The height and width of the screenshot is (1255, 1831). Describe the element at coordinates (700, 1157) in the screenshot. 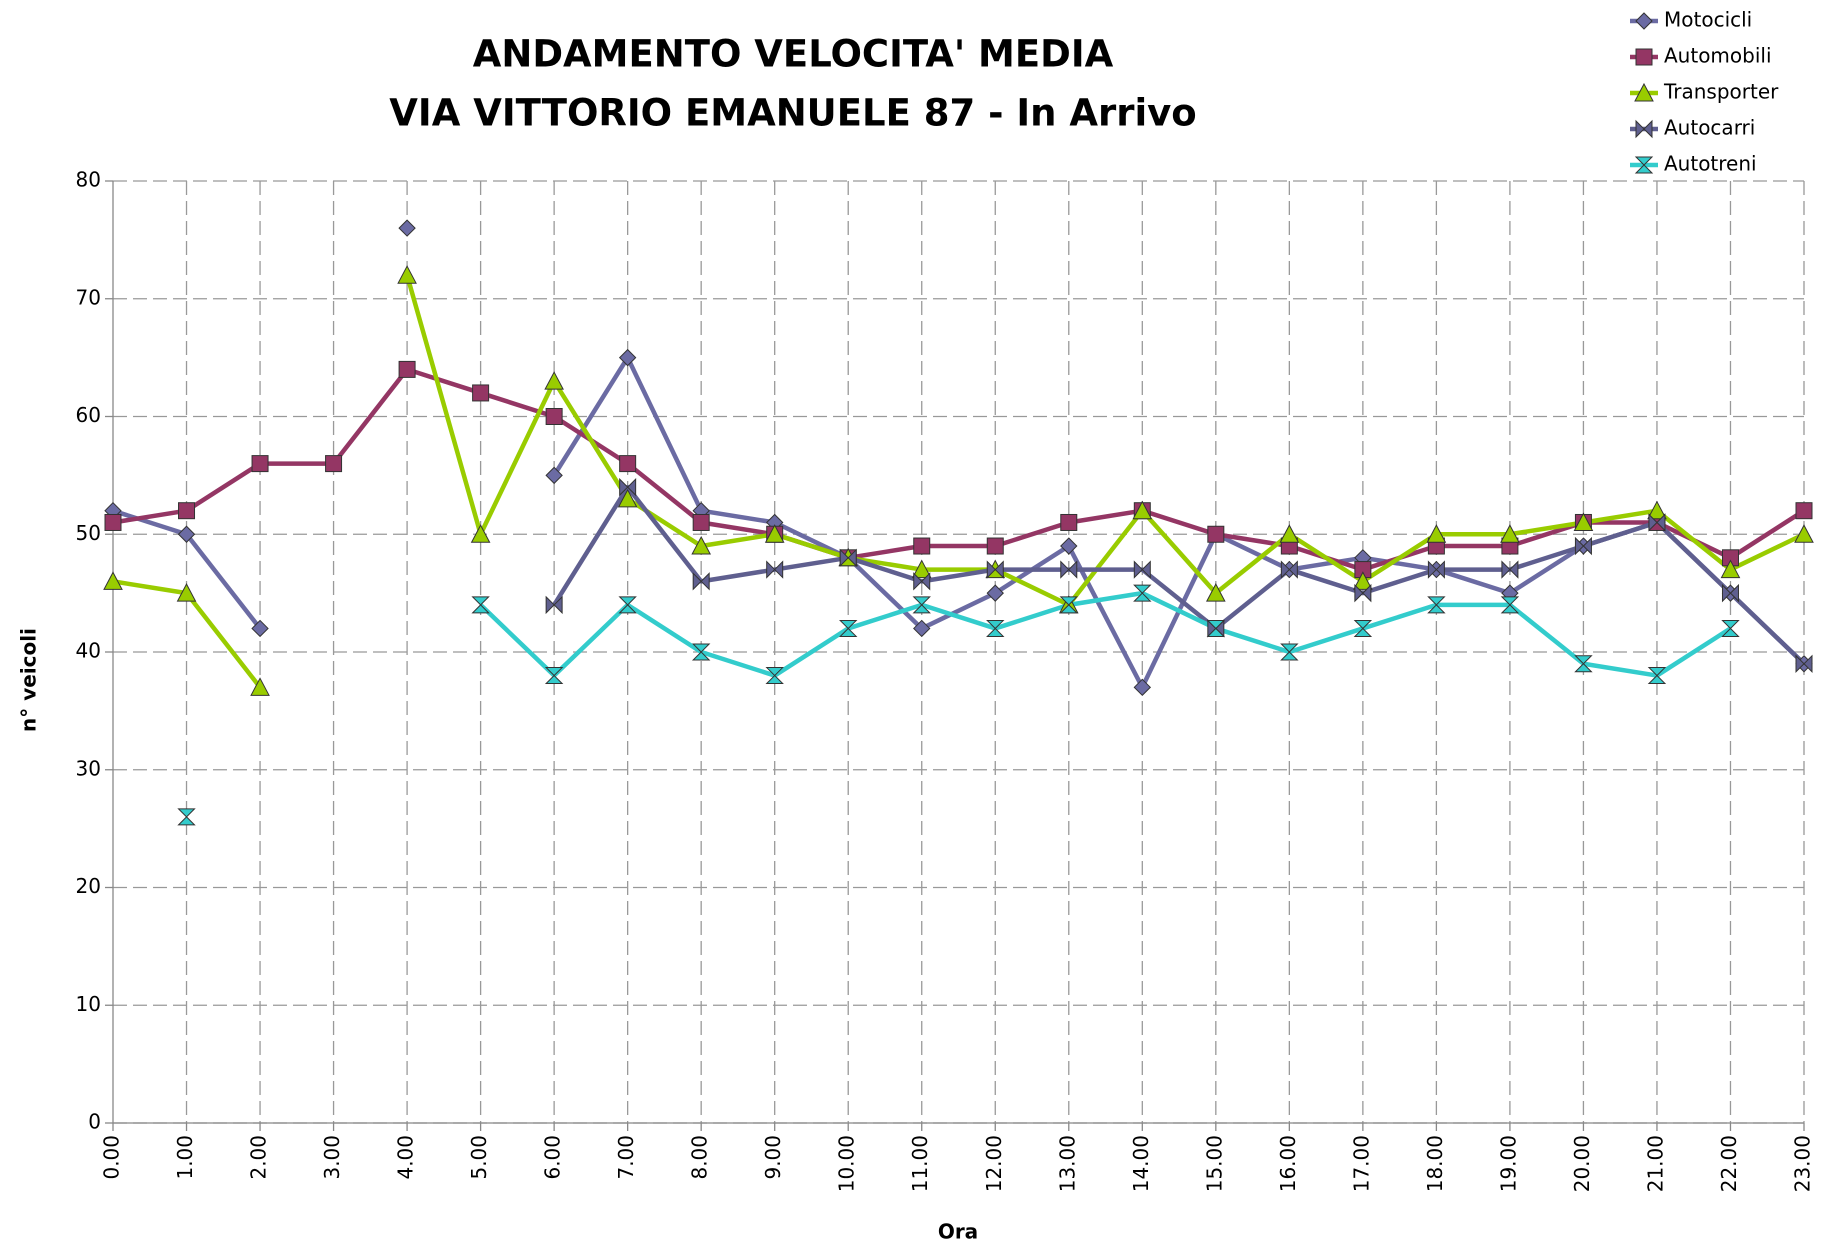

I see `x-tick-label: 8.00` at that location.